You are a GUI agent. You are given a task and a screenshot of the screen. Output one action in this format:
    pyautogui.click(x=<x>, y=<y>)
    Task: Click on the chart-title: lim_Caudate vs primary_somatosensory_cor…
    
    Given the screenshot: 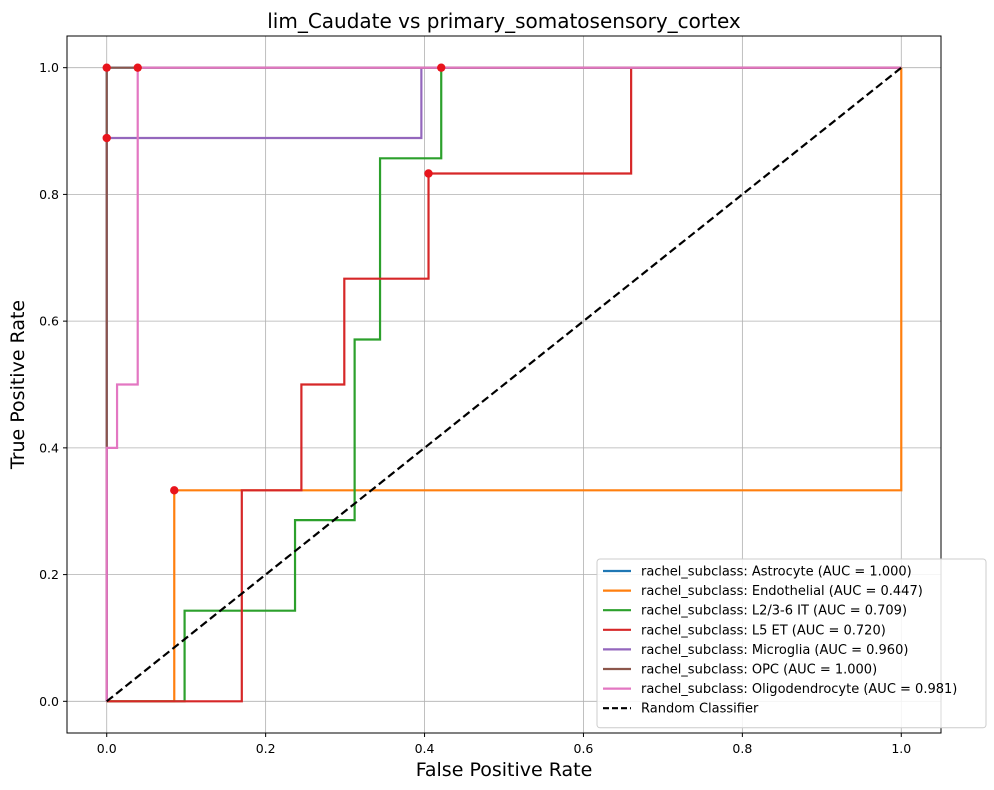 What is the action you would take?
    pyautogui.click(x=504, y=21)
    